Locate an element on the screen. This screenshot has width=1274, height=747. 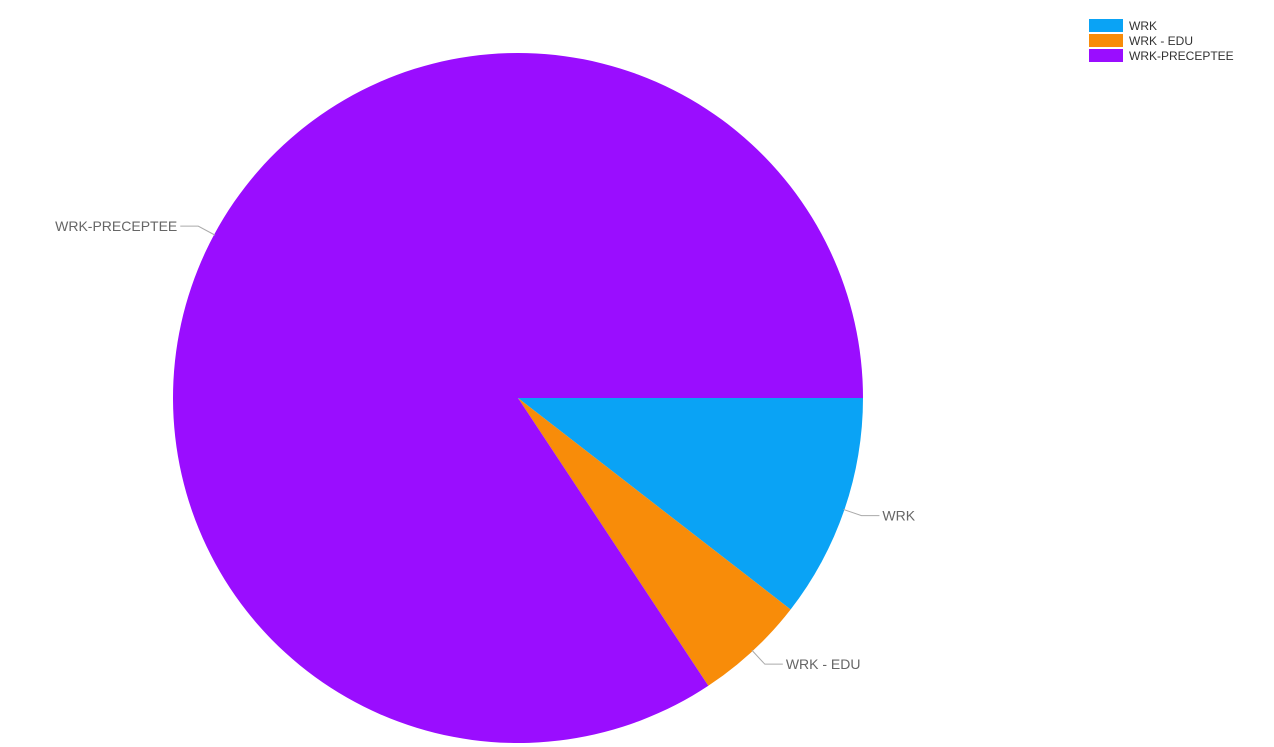
slice-label-wrk-preceptee: WRK-PRECEPTEE is located at coordinates (116, 226).